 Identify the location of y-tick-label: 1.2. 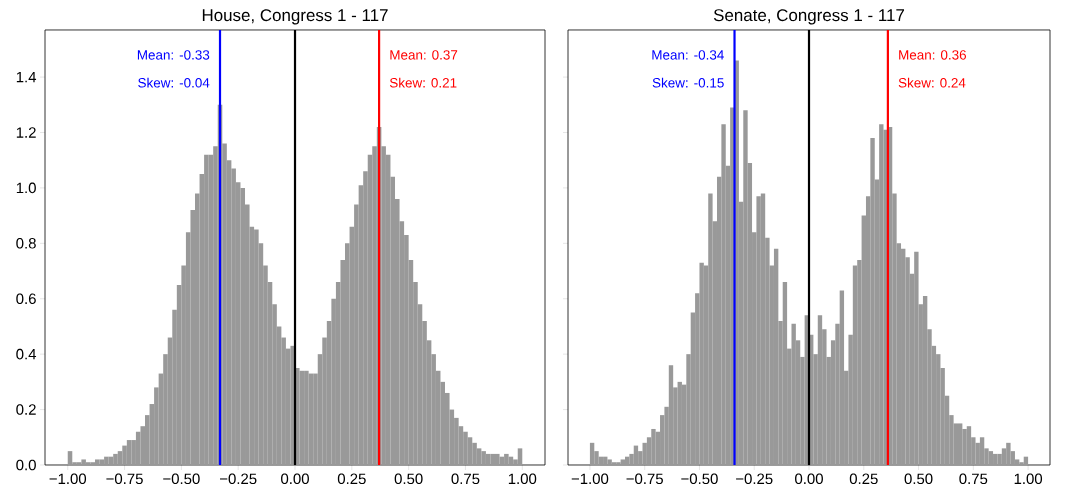
(26, 132).